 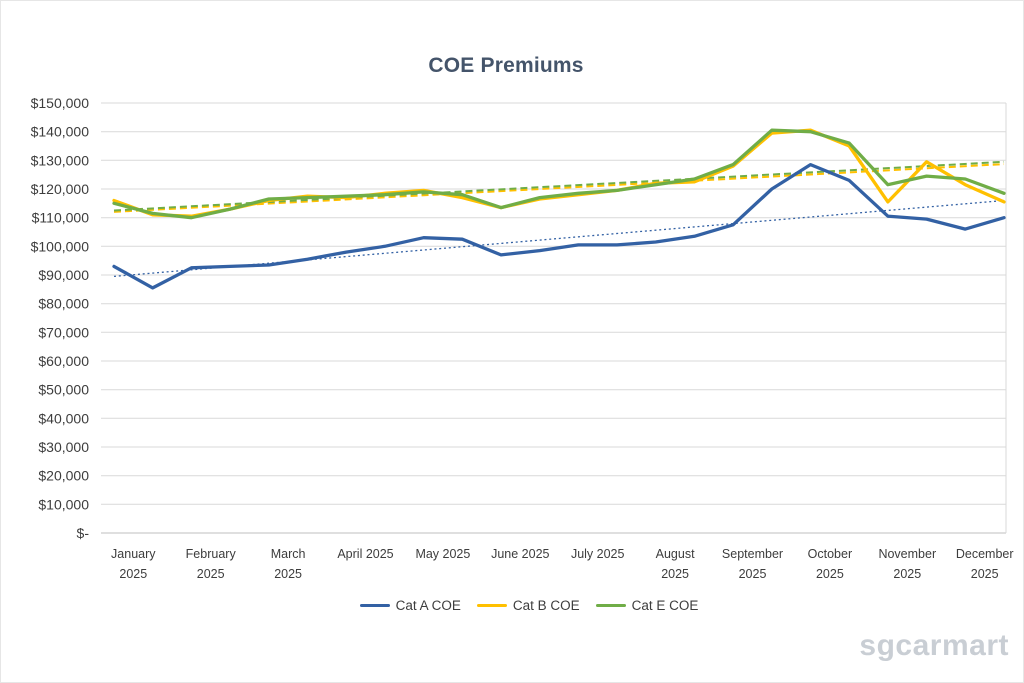 I want to click on y-axis-tick-label: $60,000, so click(x=63, y=361).